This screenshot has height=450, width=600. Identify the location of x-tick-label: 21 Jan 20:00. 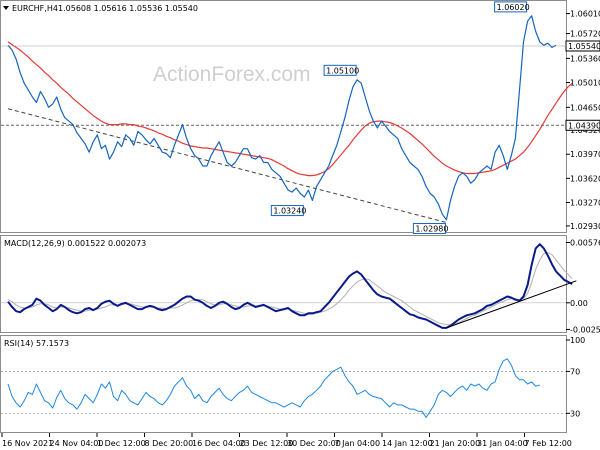
(455, 443).